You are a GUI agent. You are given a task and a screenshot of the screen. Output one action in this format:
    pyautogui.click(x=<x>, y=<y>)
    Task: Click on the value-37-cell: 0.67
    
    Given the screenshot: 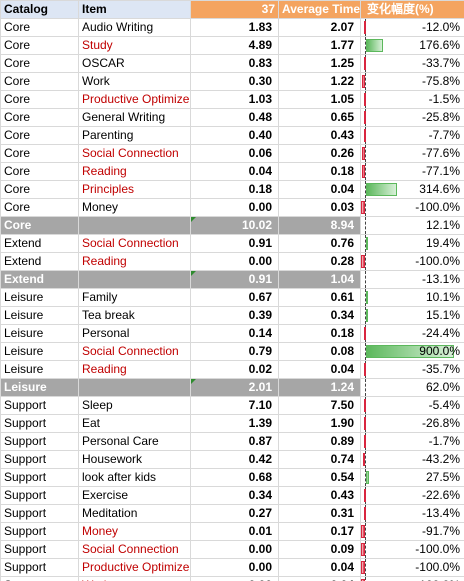 What is the action you would take?
    pyautogui.click(x=234, y=297)
    